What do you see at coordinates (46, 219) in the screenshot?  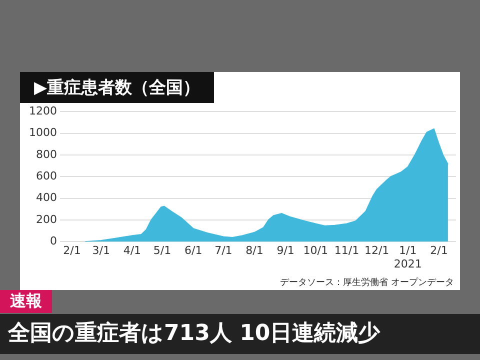 I see `y-tick-label: 200` at bounding box center [46, 219].